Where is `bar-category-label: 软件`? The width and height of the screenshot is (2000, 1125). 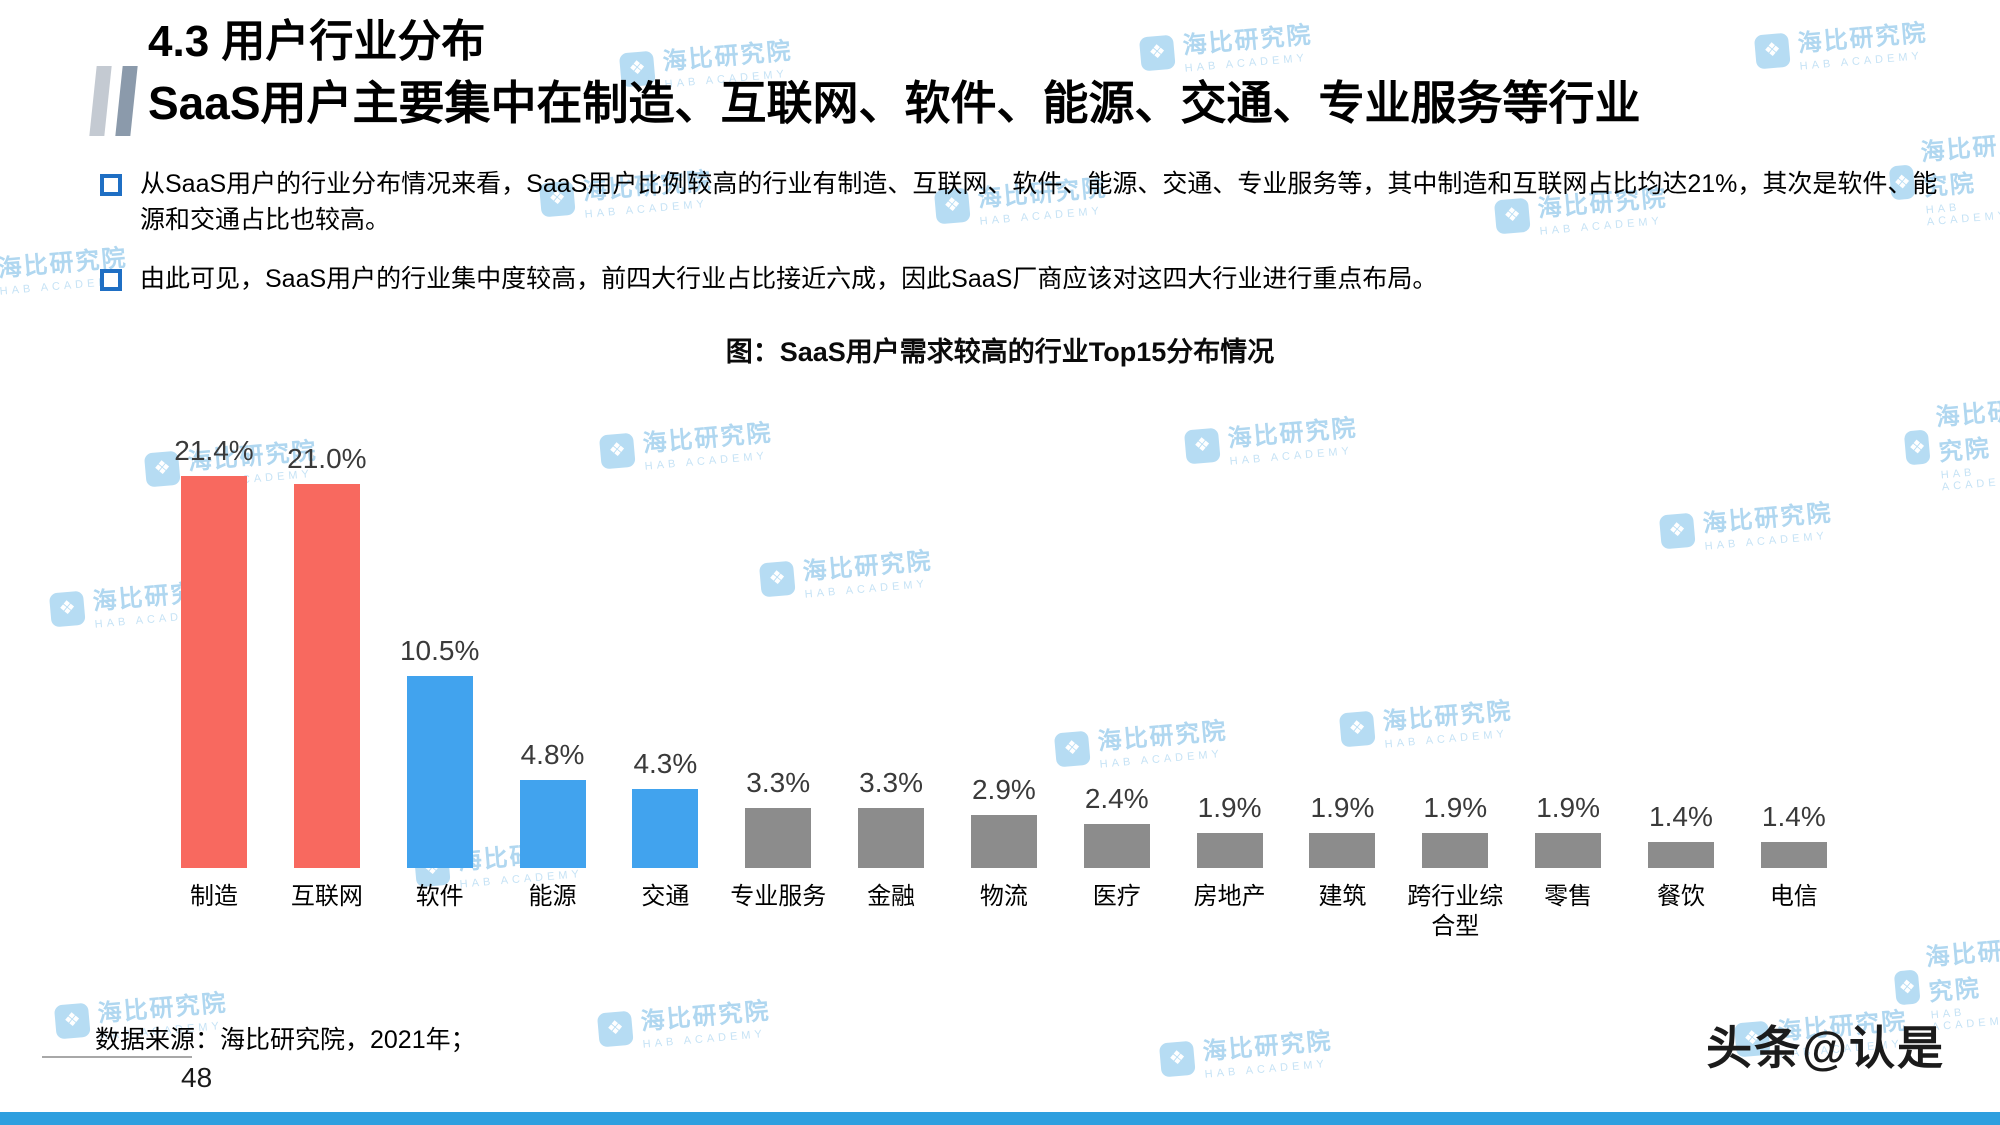
bar-category-label: 软件 is located at coordinates (439, 896).